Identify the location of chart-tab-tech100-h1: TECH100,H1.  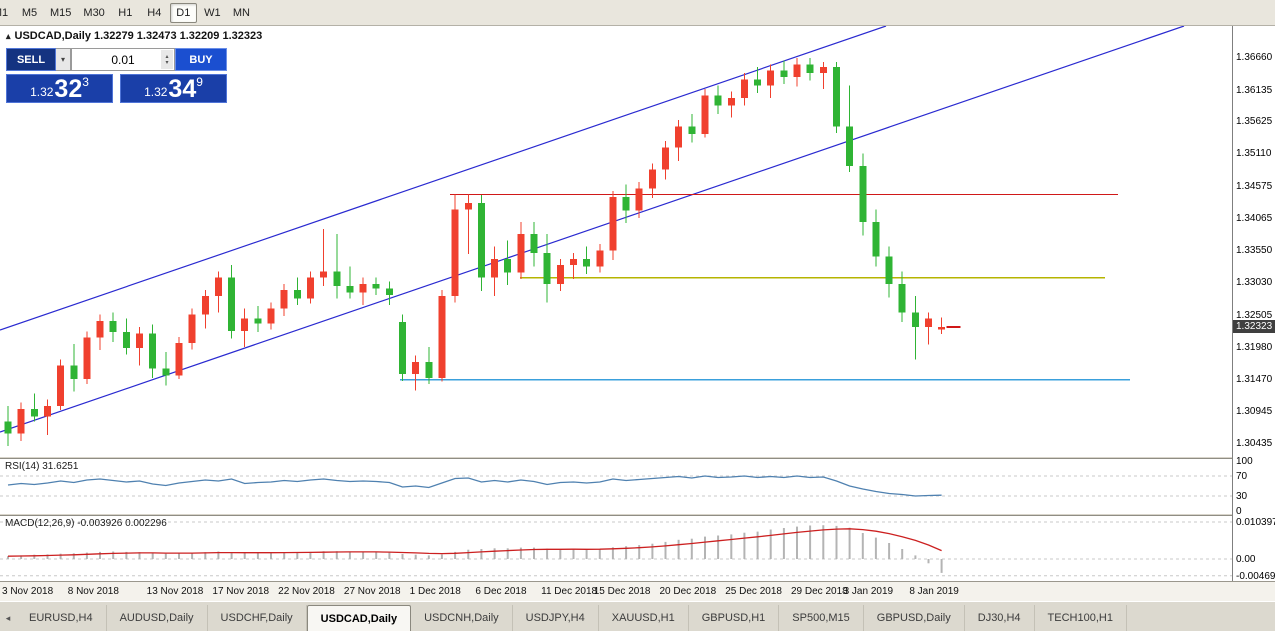
(1081, 618).